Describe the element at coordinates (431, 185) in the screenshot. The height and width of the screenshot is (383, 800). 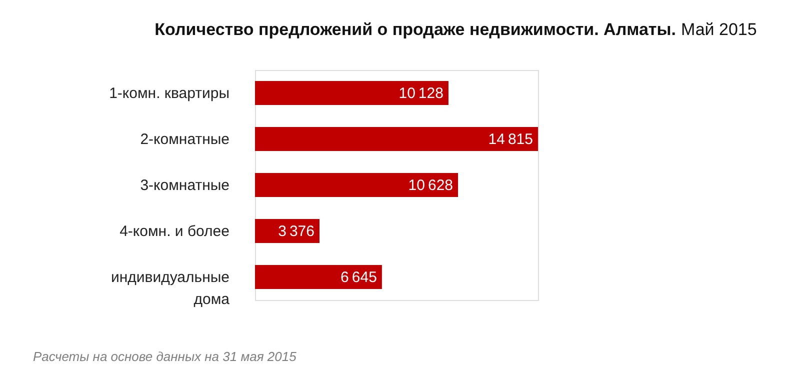
I see `data-label: 10 628` at that location.